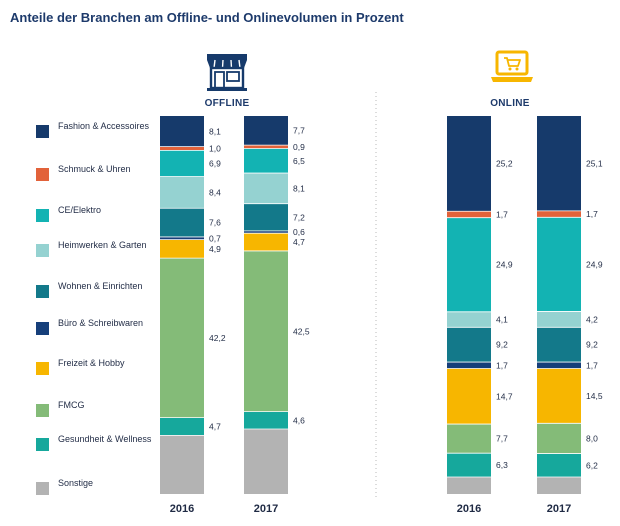 The image size is (620, 526). What do you see at coordinates (266, 509) in the screenshot?
I see `year-label: 2017` at bounding box center [266, 509].